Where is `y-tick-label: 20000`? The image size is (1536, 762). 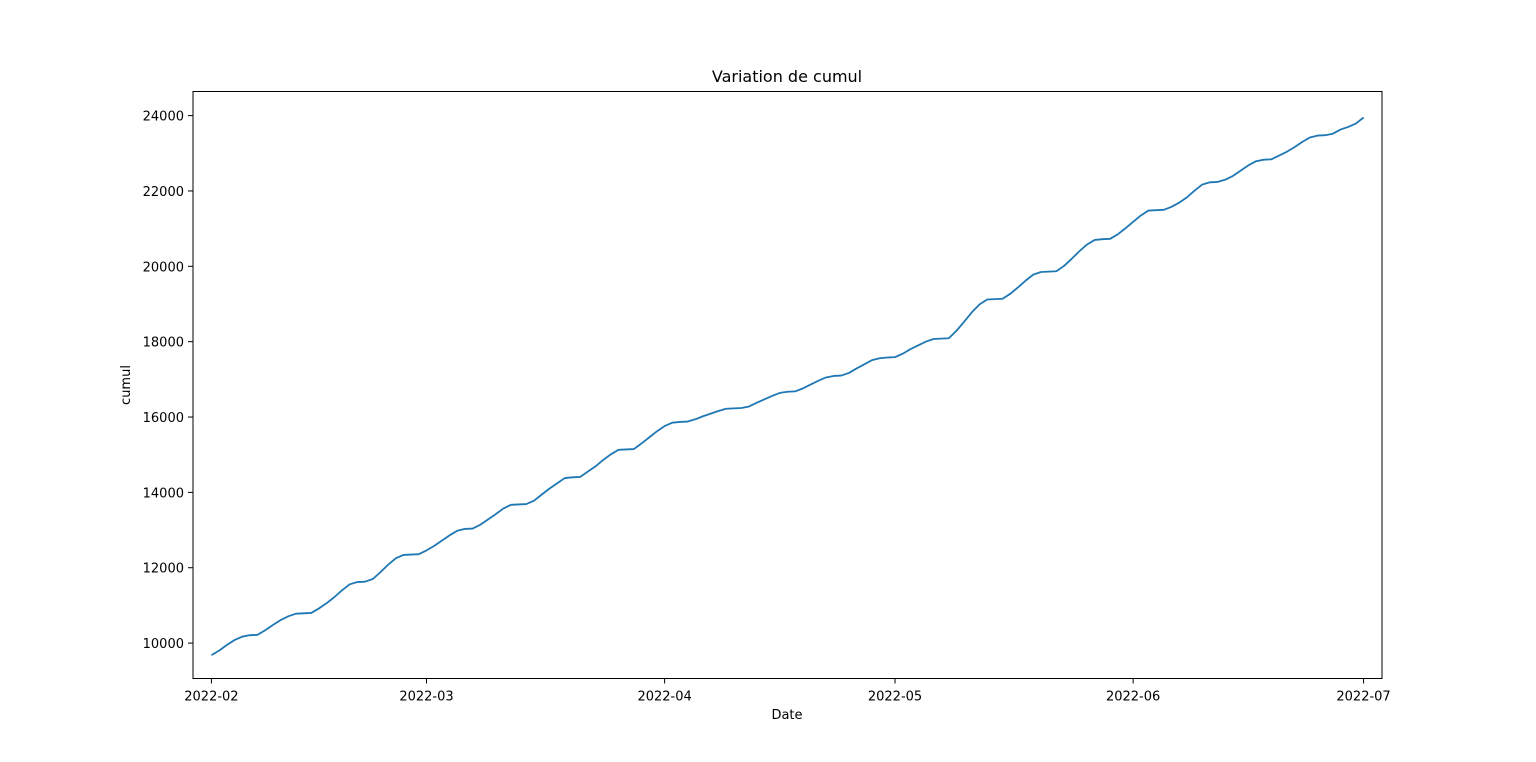
y-tick-label: 20000 is located at coordinates (163, 267).